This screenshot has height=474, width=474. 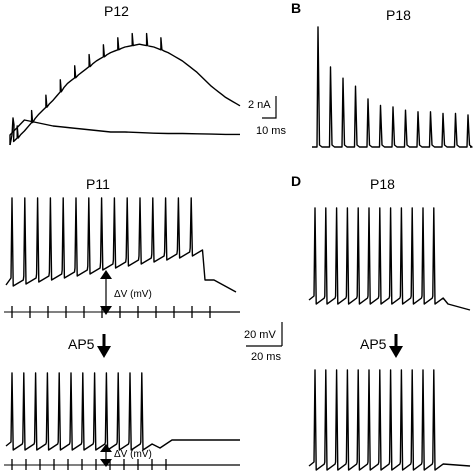 I want to click on panel-d-label: D, so click(x=296, y=181).